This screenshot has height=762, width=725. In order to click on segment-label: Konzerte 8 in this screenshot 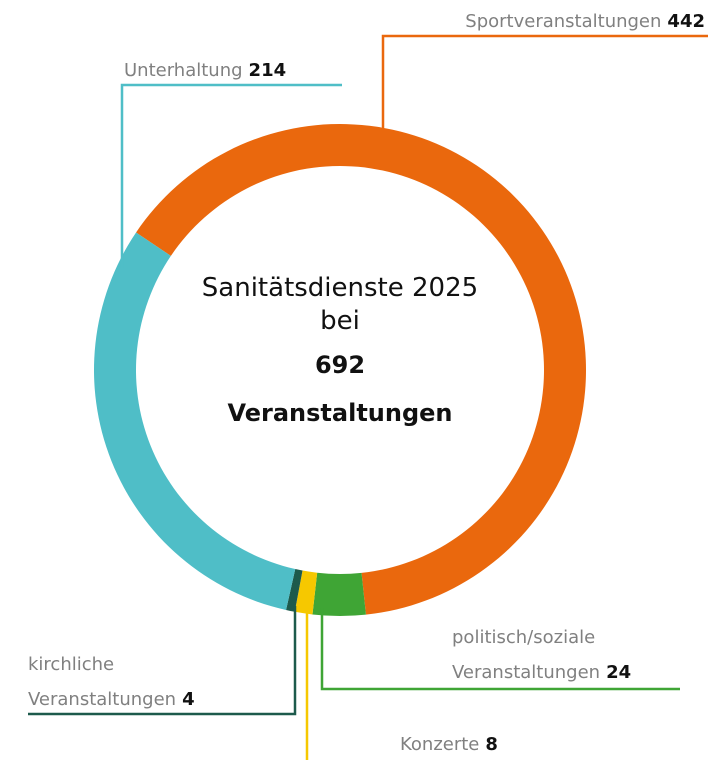, I will do `click(449, 744)`.